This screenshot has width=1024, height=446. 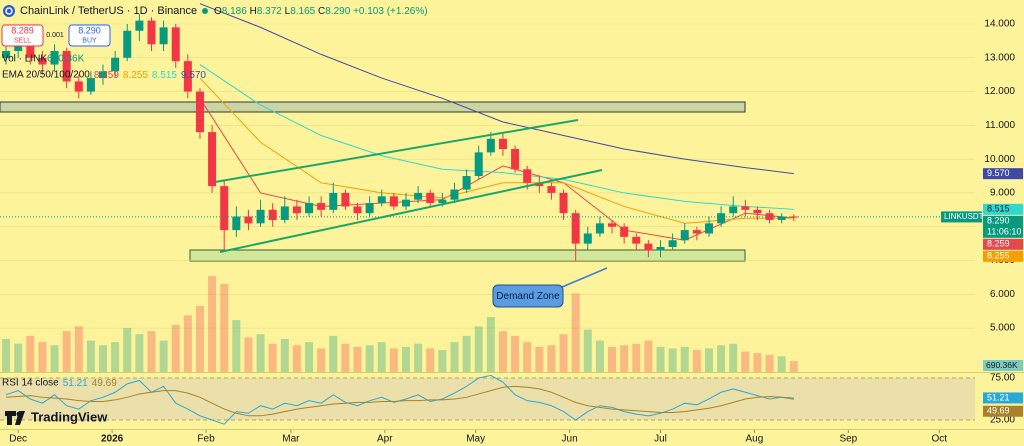 I want to click on y-tick-label: 5.000, so click(x=1002, y=328).